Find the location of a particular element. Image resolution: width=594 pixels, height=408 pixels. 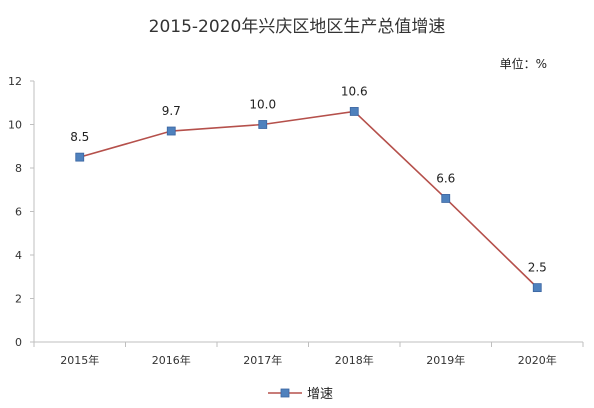

x-tick-label: 2015年 is located at coordinates (79, 360).